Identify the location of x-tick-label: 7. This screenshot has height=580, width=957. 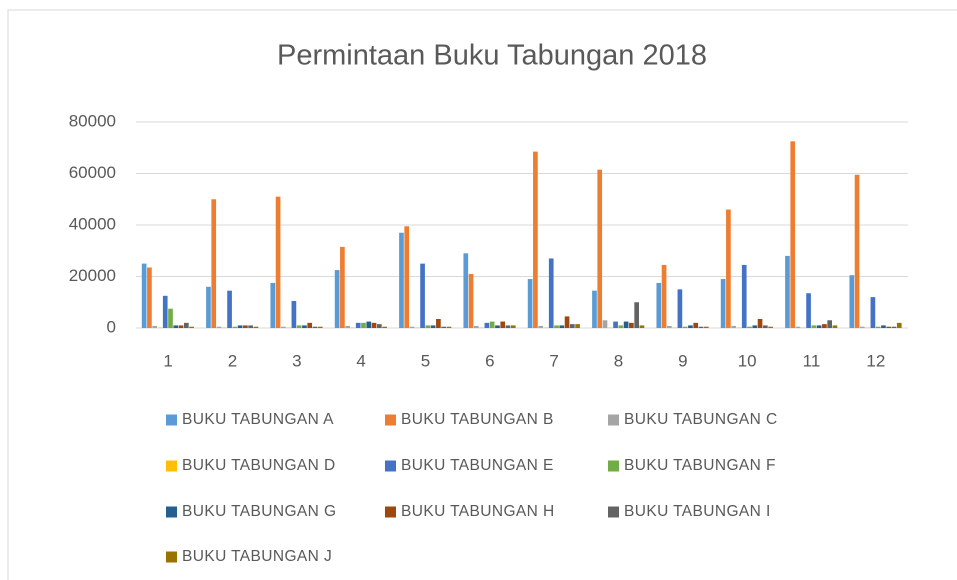
(553, 360).